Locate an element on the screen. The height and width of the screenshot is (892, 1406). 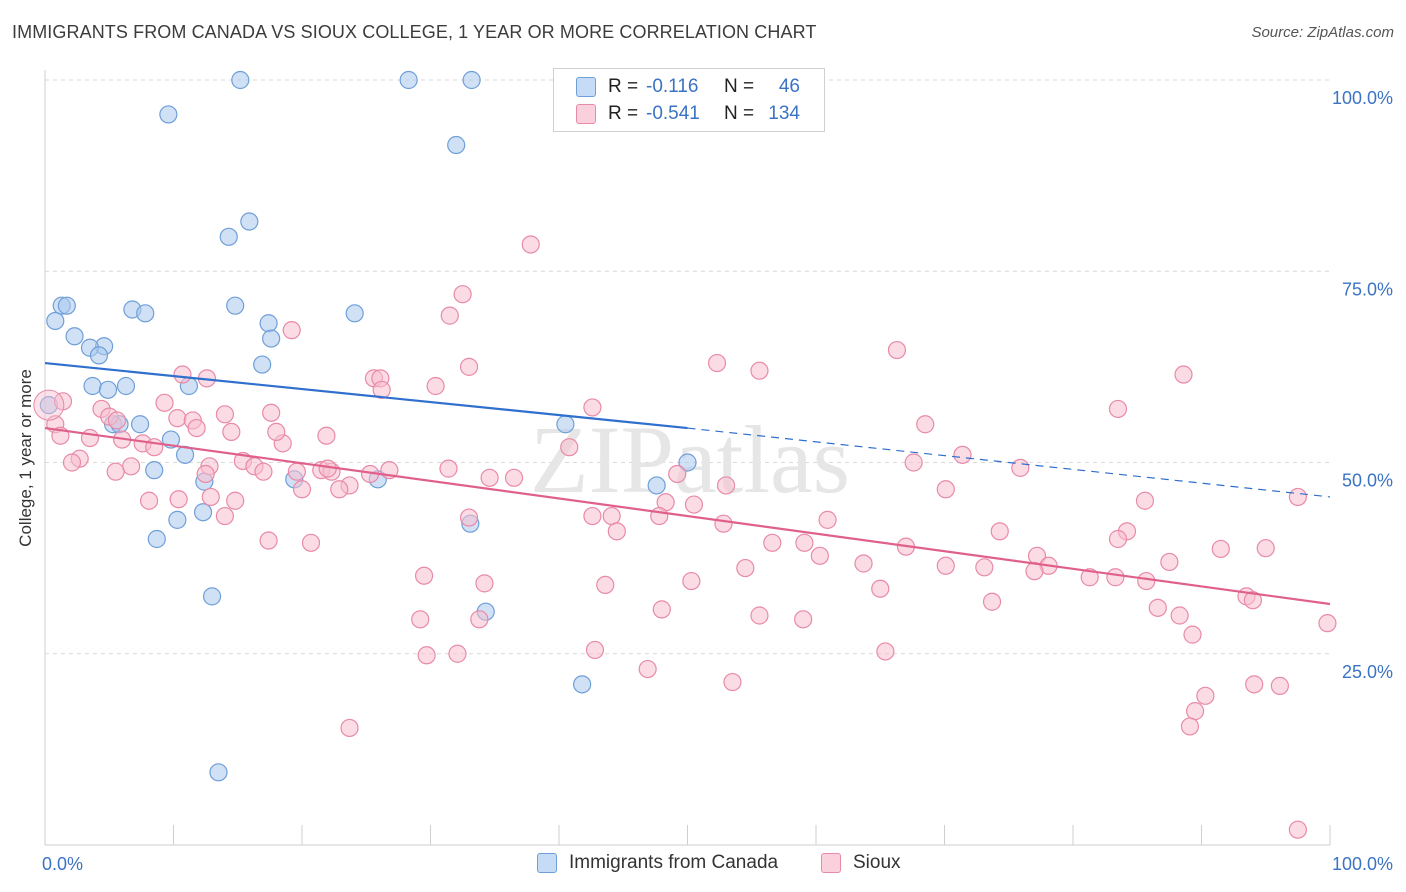
y-axis-label: College, 1 year or more is located at coordinates (25, 458).